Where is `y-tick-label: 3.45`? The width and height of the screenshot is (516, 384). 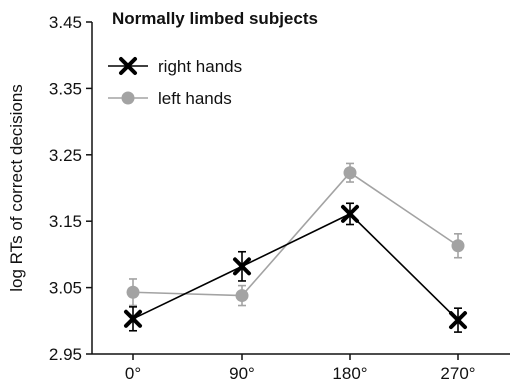
y-tick-label: 3.45 is located at coordinates (65, 22).